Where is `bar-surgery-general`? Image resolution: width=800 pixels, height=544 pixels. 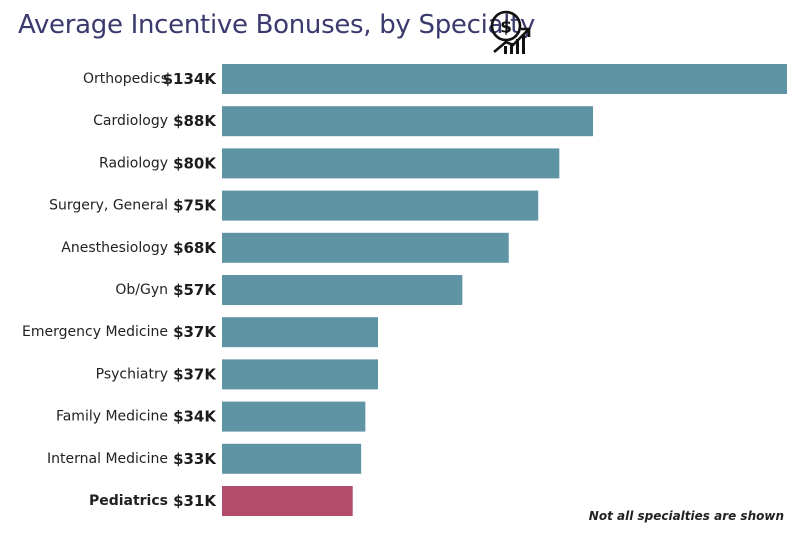 bar-surgery-general is located at coordinates (380, 205).